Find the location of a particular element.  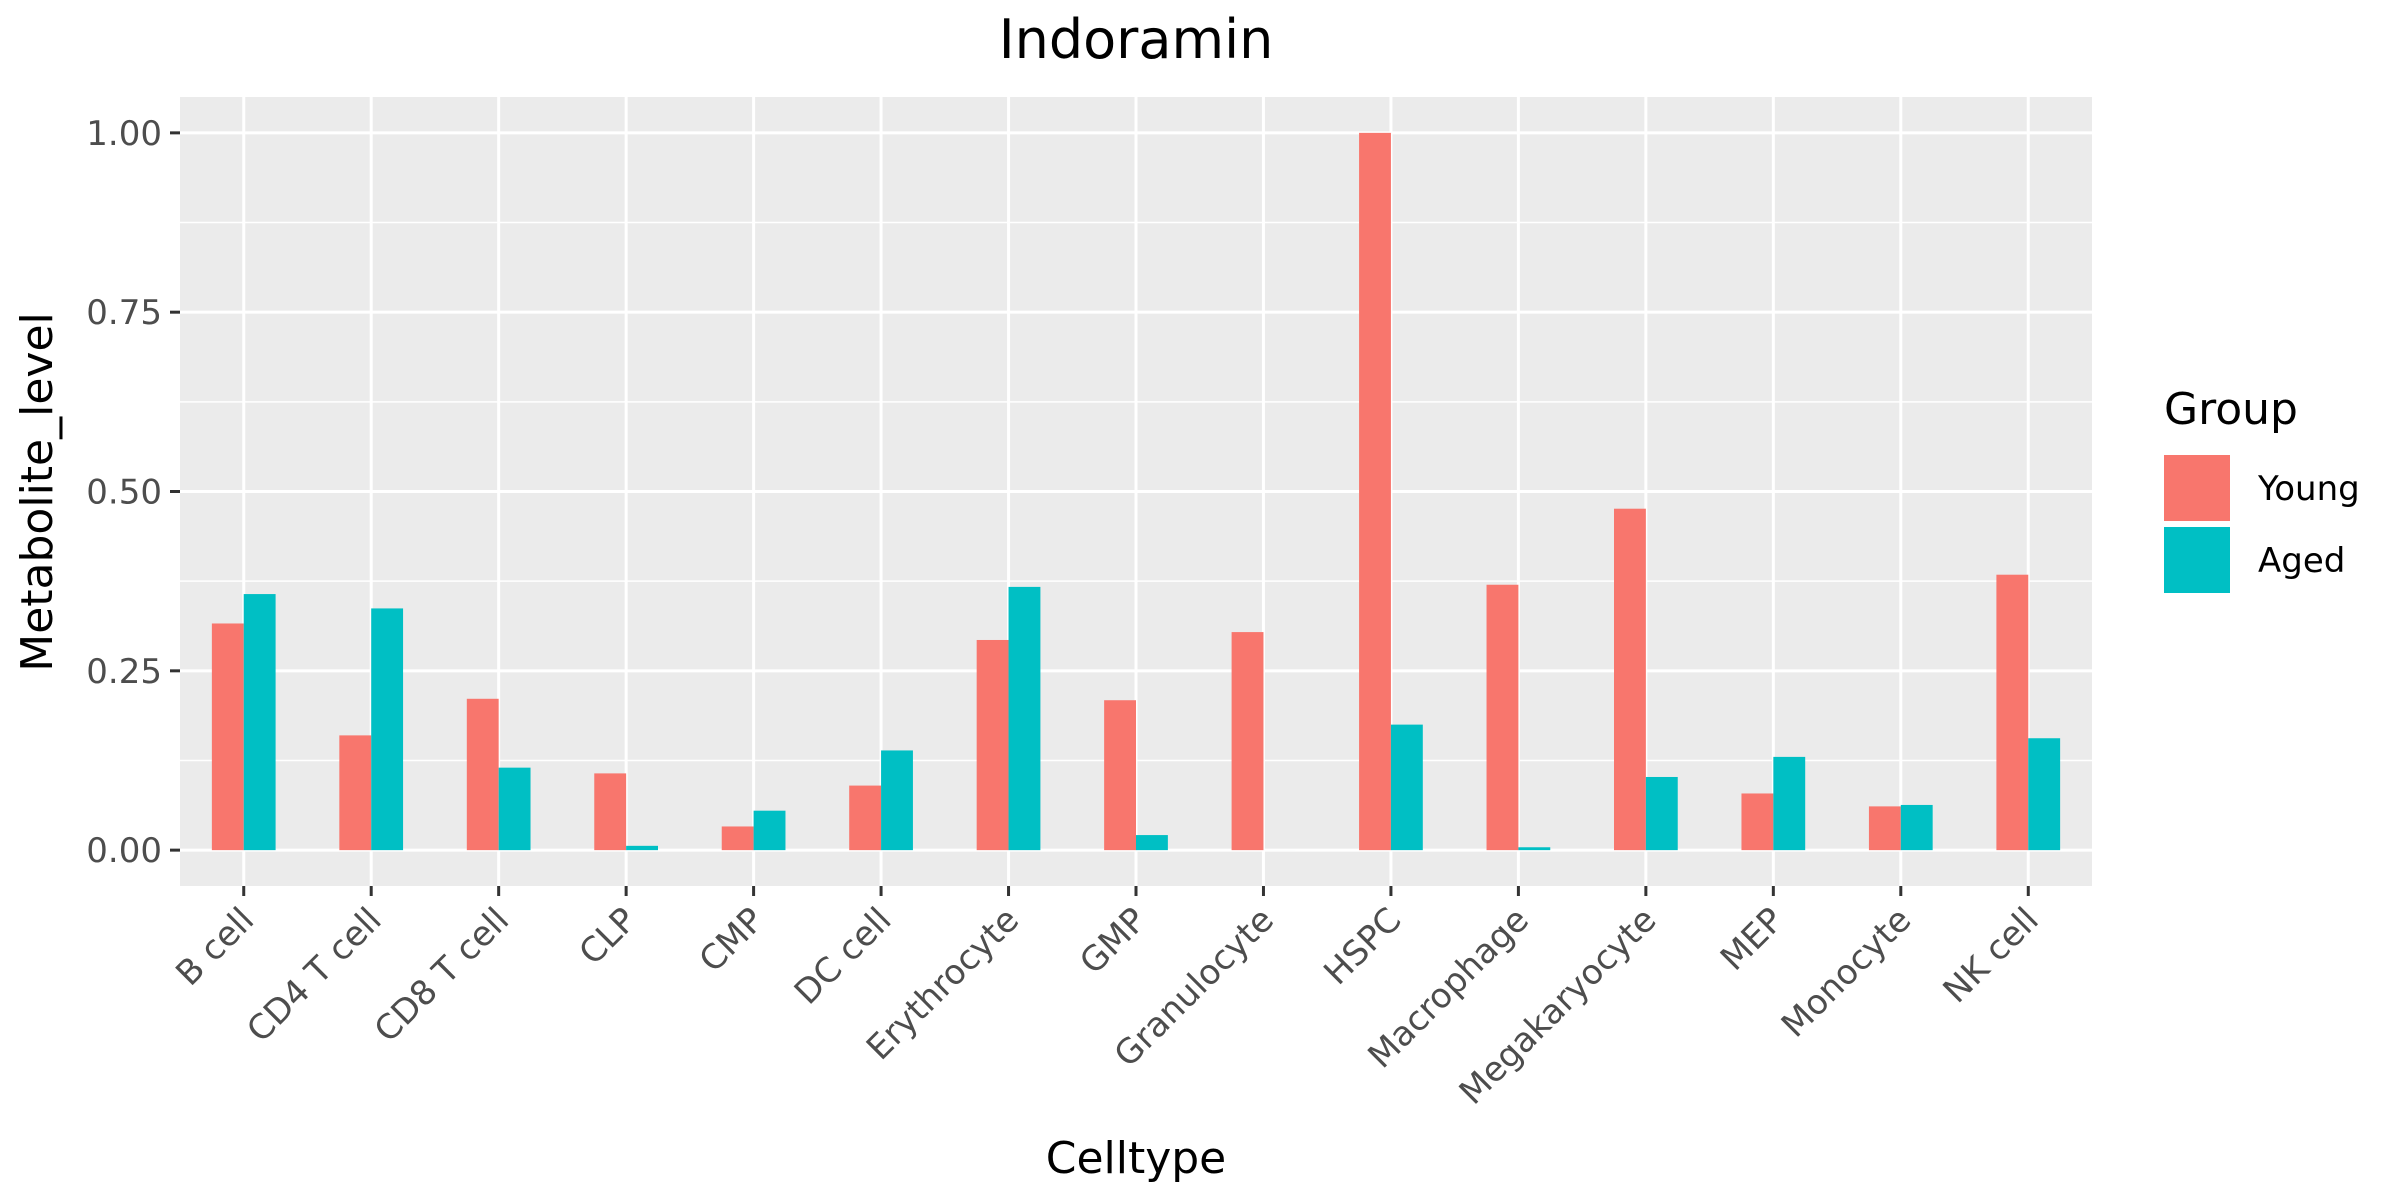

bar-young-cd4-t-cell is located at coordinates (355, 793).